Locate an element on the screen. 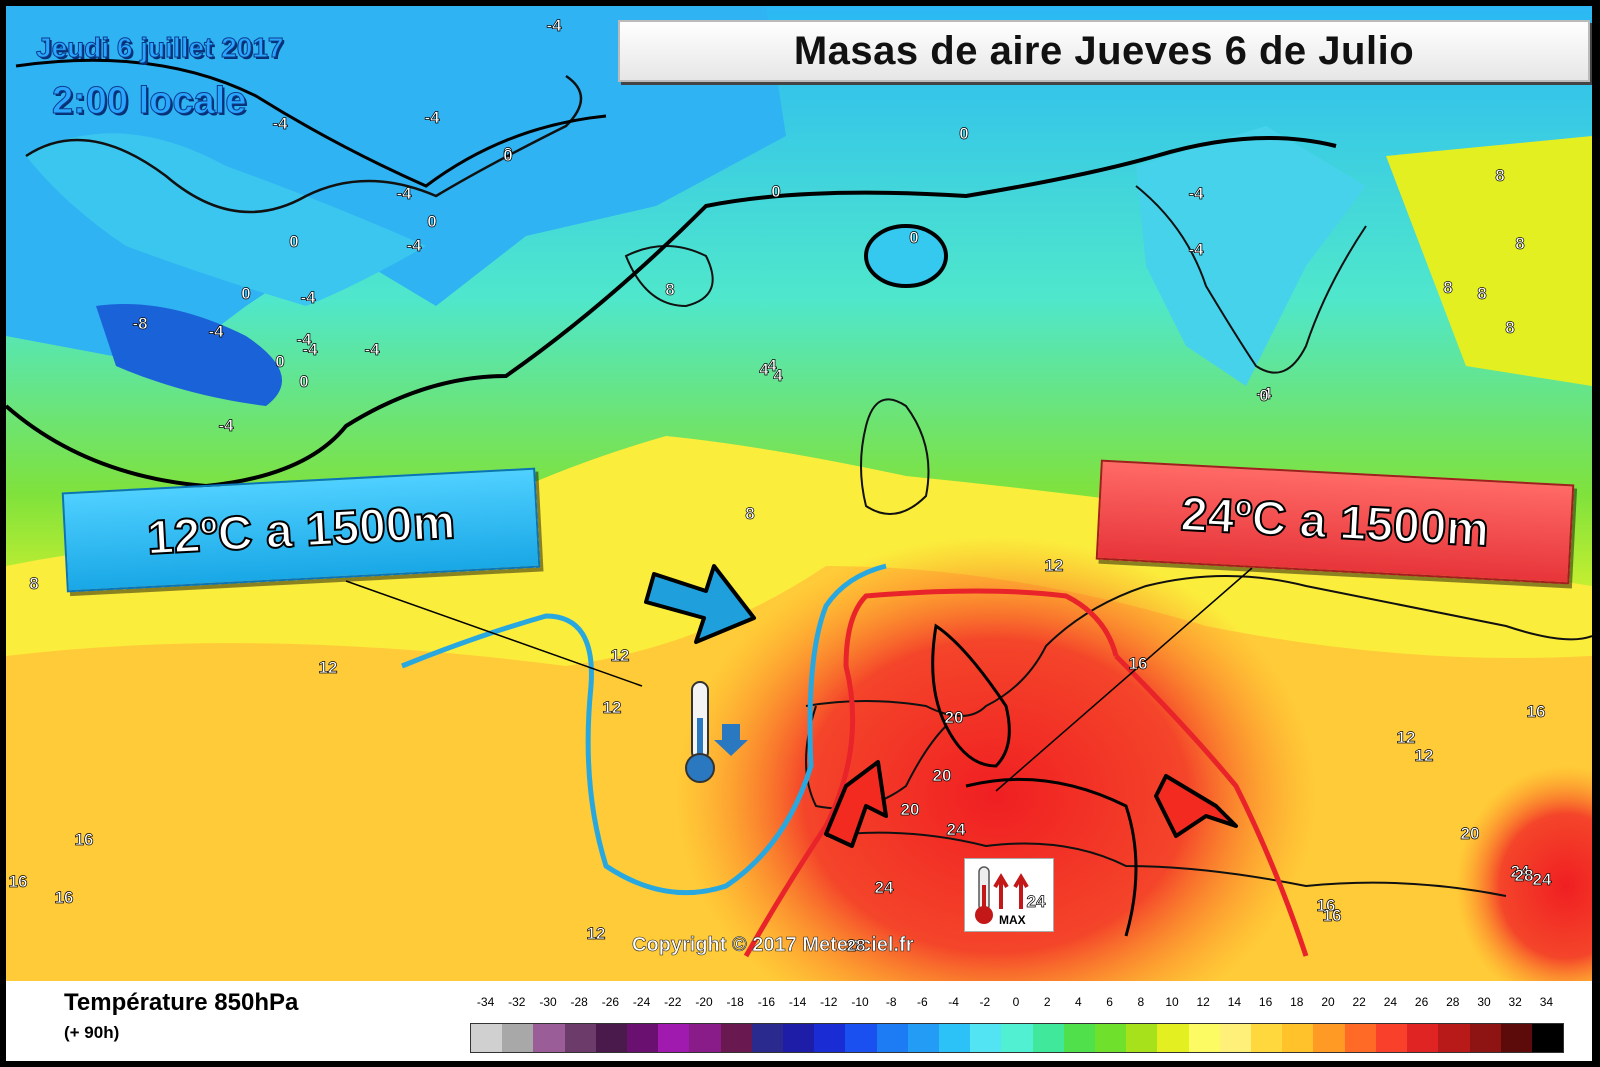  legend-tick: -22 is located at coordinates (673, 1002).